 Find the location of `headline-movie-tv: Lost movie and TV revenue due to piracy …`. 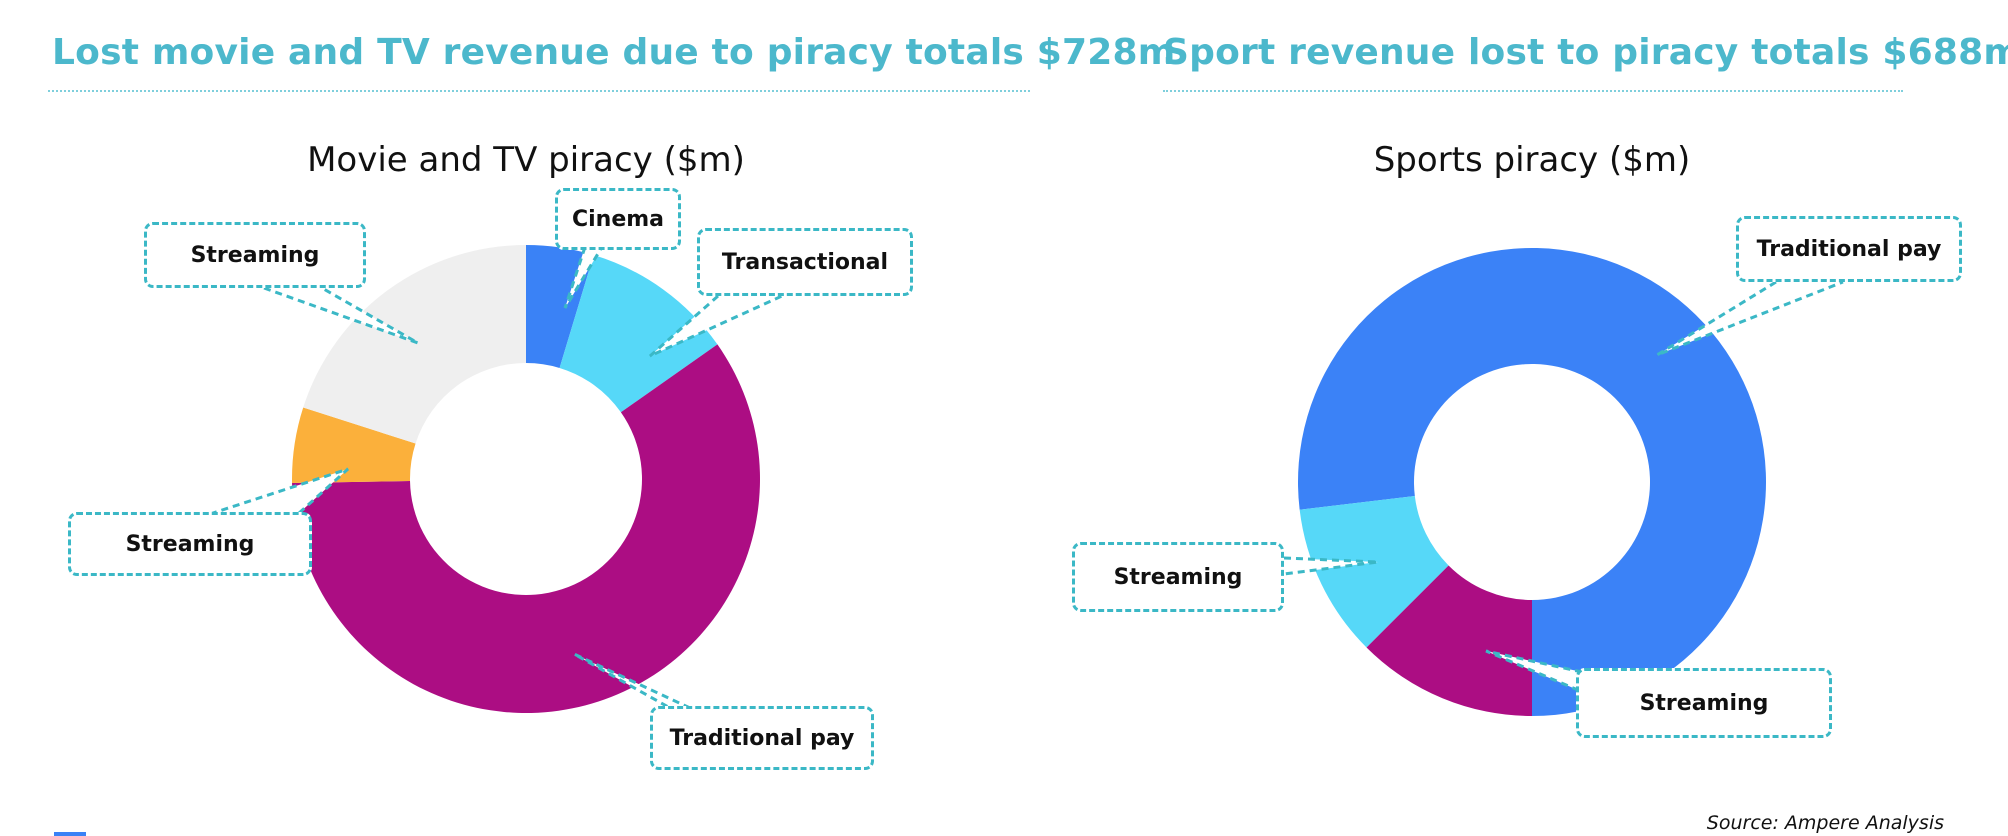

headline-movie-tv: Lost movie and TV revenue due to piracy … is located at coordinates (614, 52).